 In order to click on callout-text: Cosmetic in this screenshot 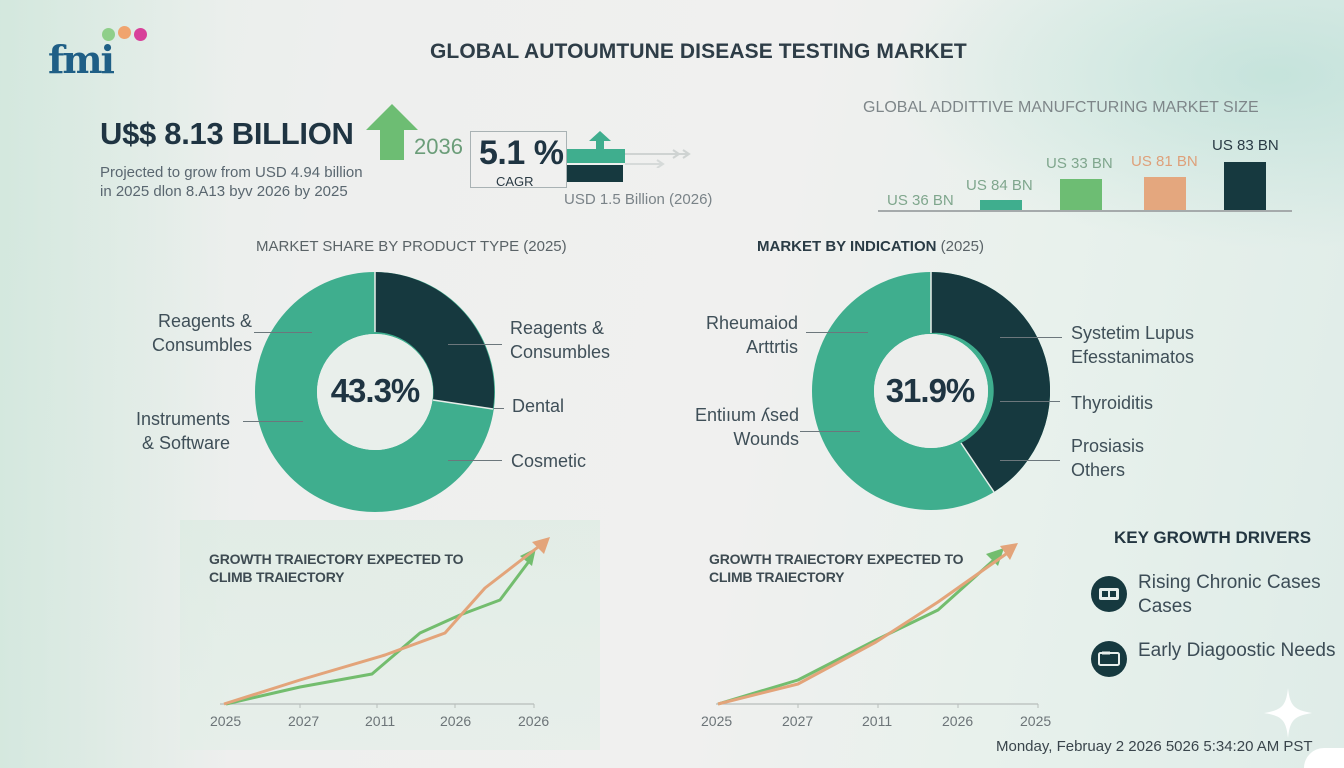, I will do `click(549, 461)`.